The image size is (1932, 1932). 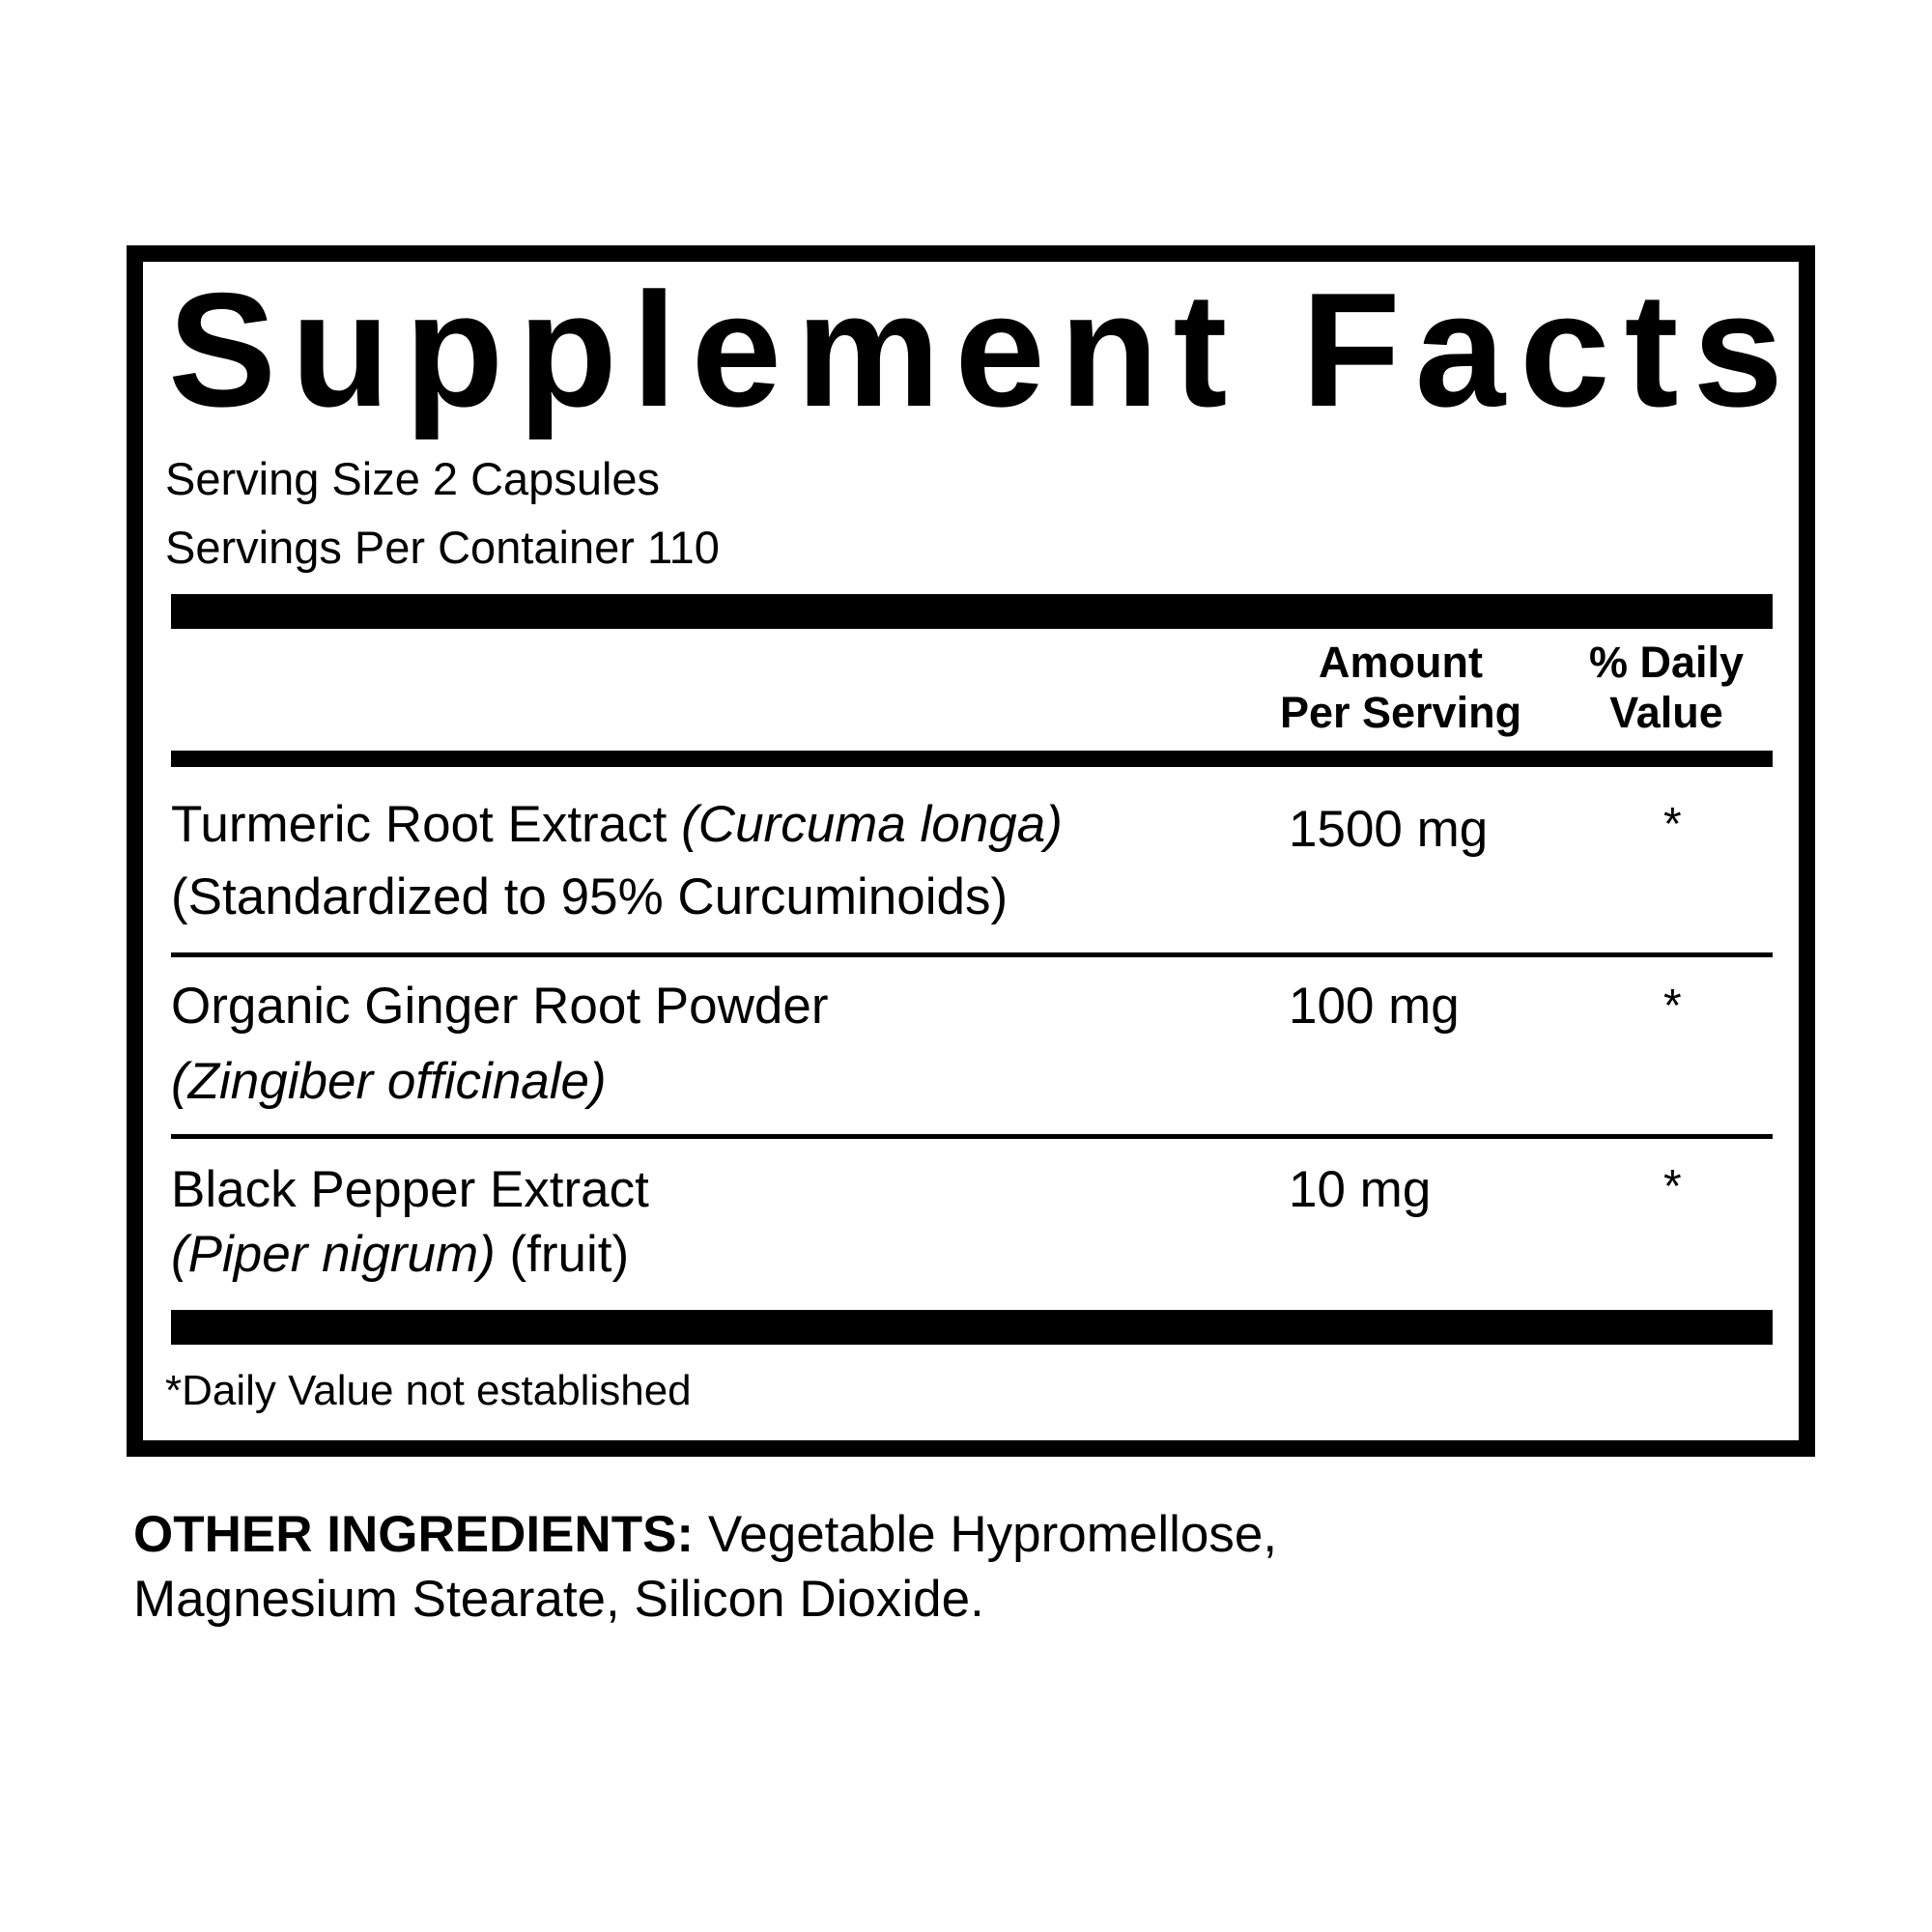 I want to click on ingredient-amount: 10 mg, so click(x=1360, y=1189).